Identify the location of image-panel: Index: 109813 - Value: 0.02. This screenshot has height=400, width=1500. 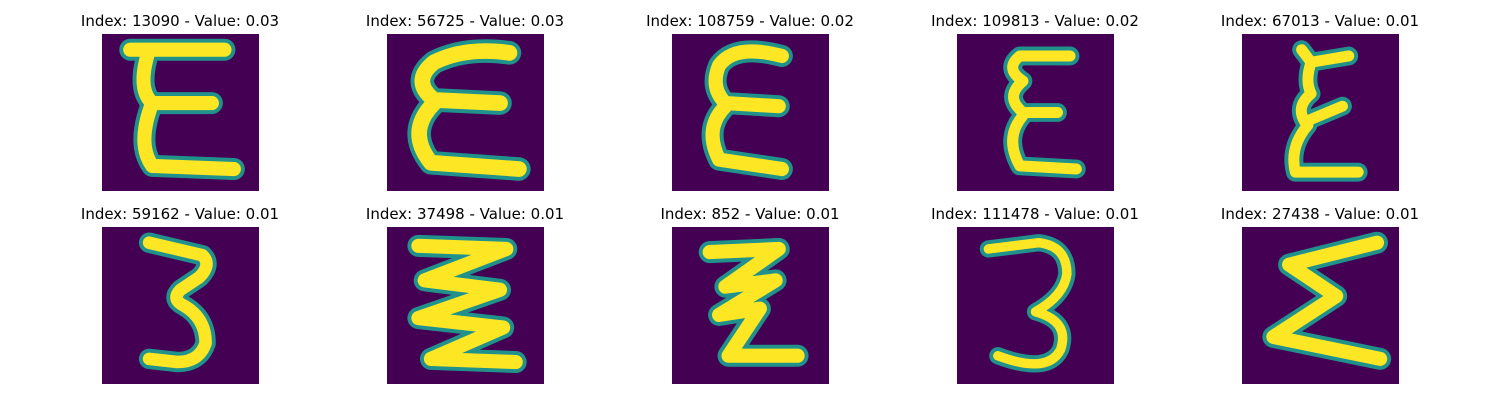
(1035, 107).